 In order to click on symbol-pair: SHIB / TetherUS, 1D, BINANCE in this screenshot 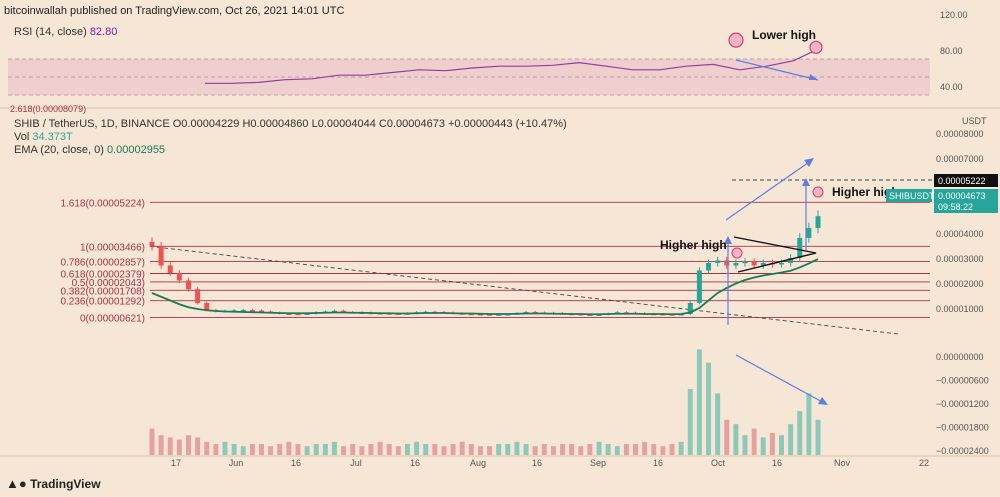, I will do `click(92, 124)`.